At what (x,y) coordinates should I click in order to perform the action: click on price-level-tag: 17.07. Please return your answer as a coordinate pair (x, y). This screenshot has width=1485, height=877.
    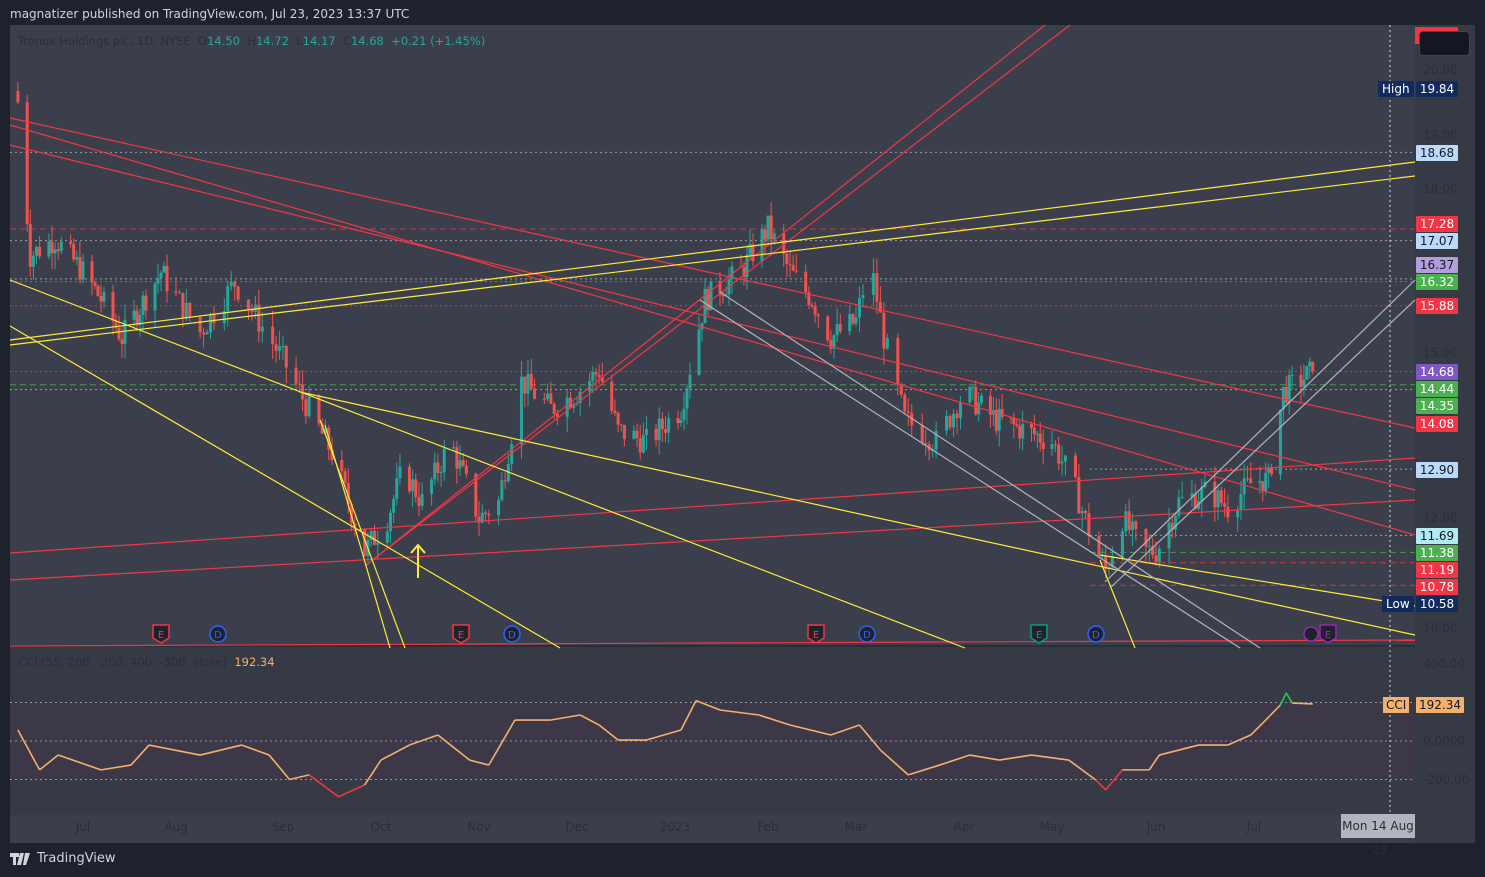
    Looking at the image, I should click on (1437, 241).